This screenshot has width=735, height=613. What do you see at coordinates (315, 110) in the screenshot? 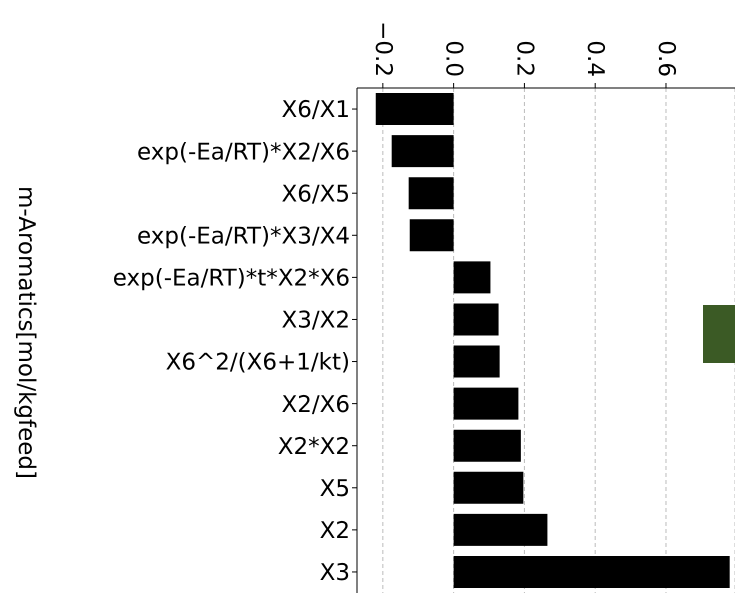
I see `y-tick-label: X6/X1` at bounding box center [315, 110].